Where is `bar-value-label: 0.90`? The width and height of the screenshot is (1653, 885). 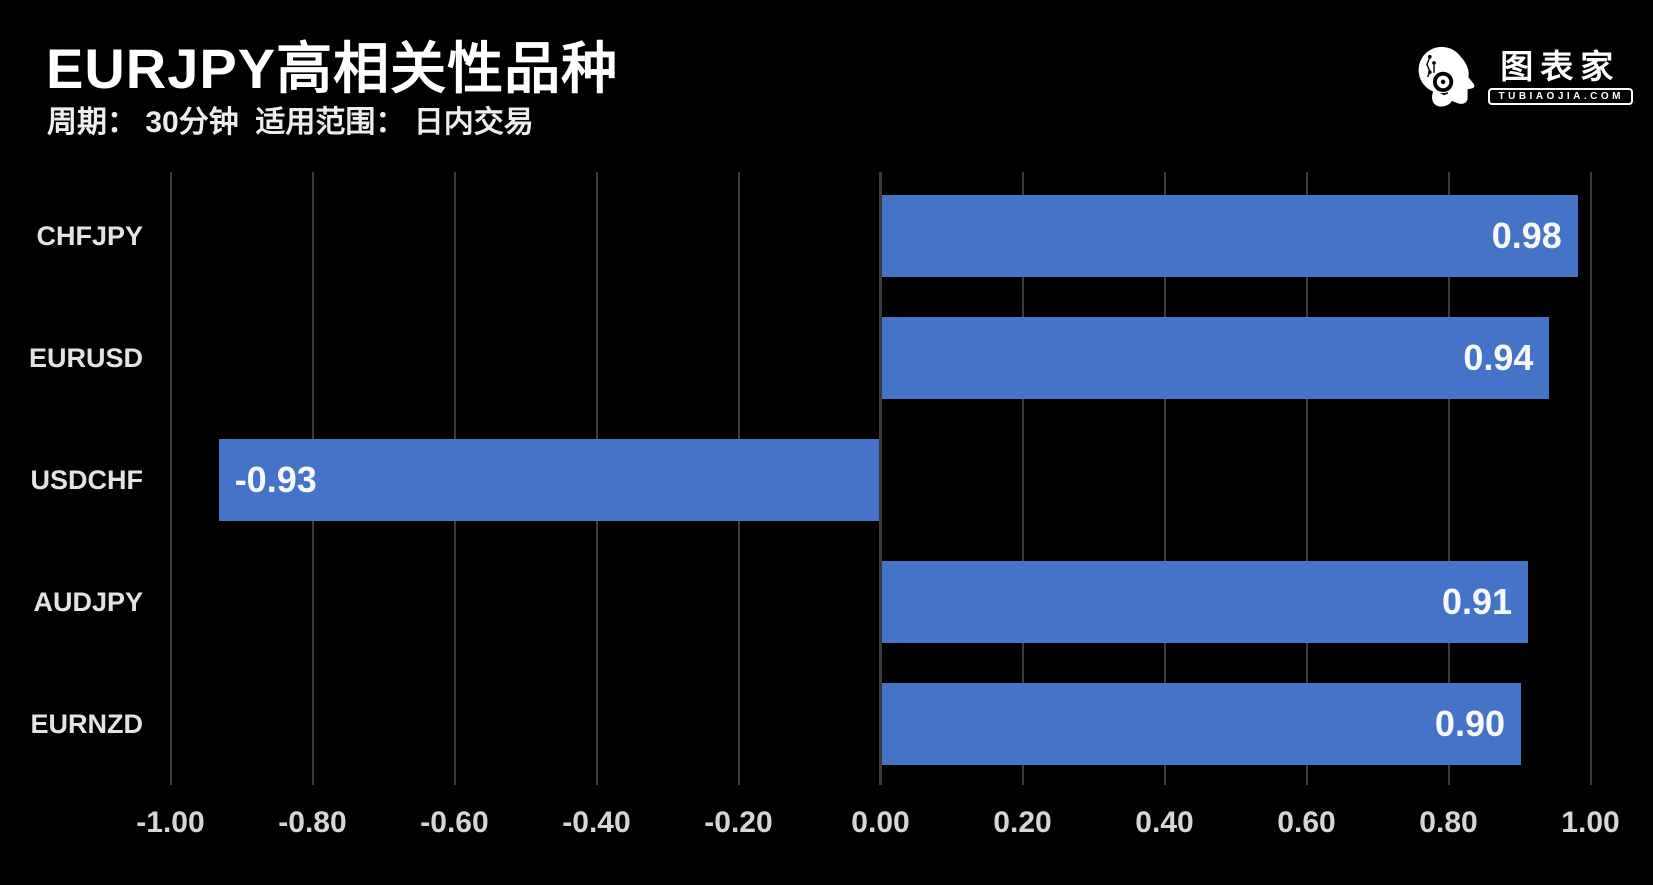
bar-value-label: 0.90 is located at coordinates (1469, 723).